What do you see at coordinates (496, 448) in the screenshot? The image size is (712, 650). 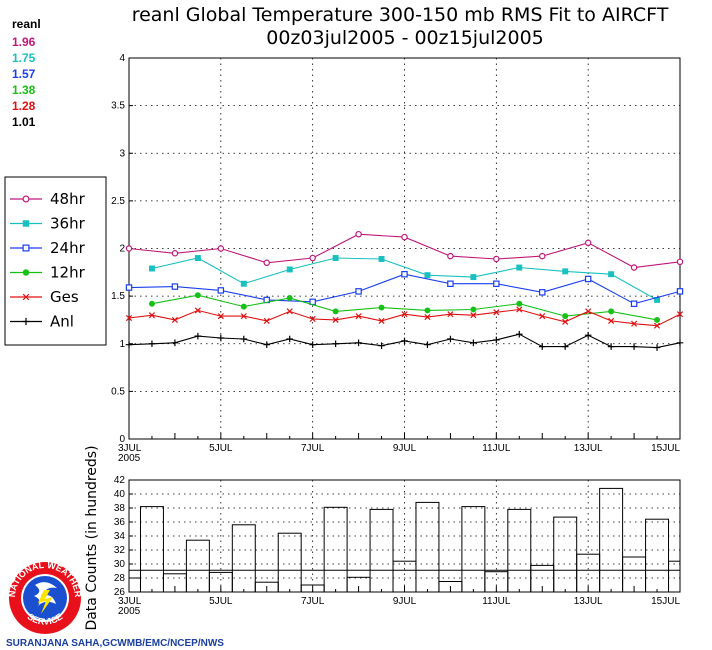 I see `main-xtick-label: 11JUL` at bounding box center [496, 448].